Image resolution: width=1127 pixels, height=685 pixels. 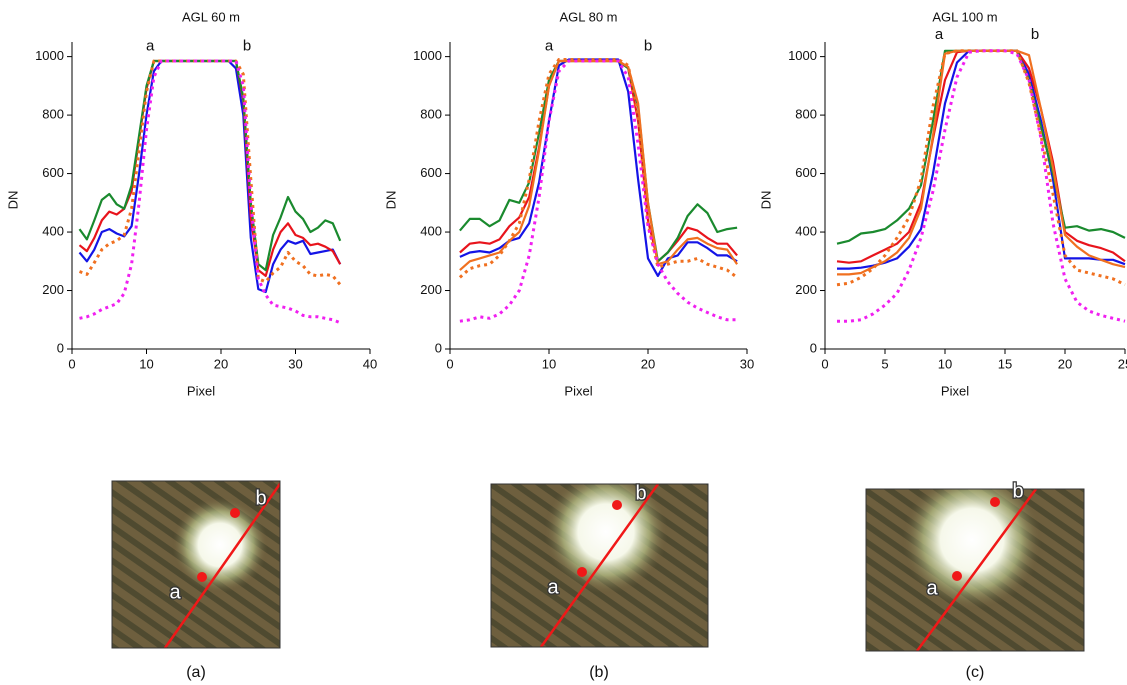 I want to click on panel-caption: (c), so click(x=975, y=672).